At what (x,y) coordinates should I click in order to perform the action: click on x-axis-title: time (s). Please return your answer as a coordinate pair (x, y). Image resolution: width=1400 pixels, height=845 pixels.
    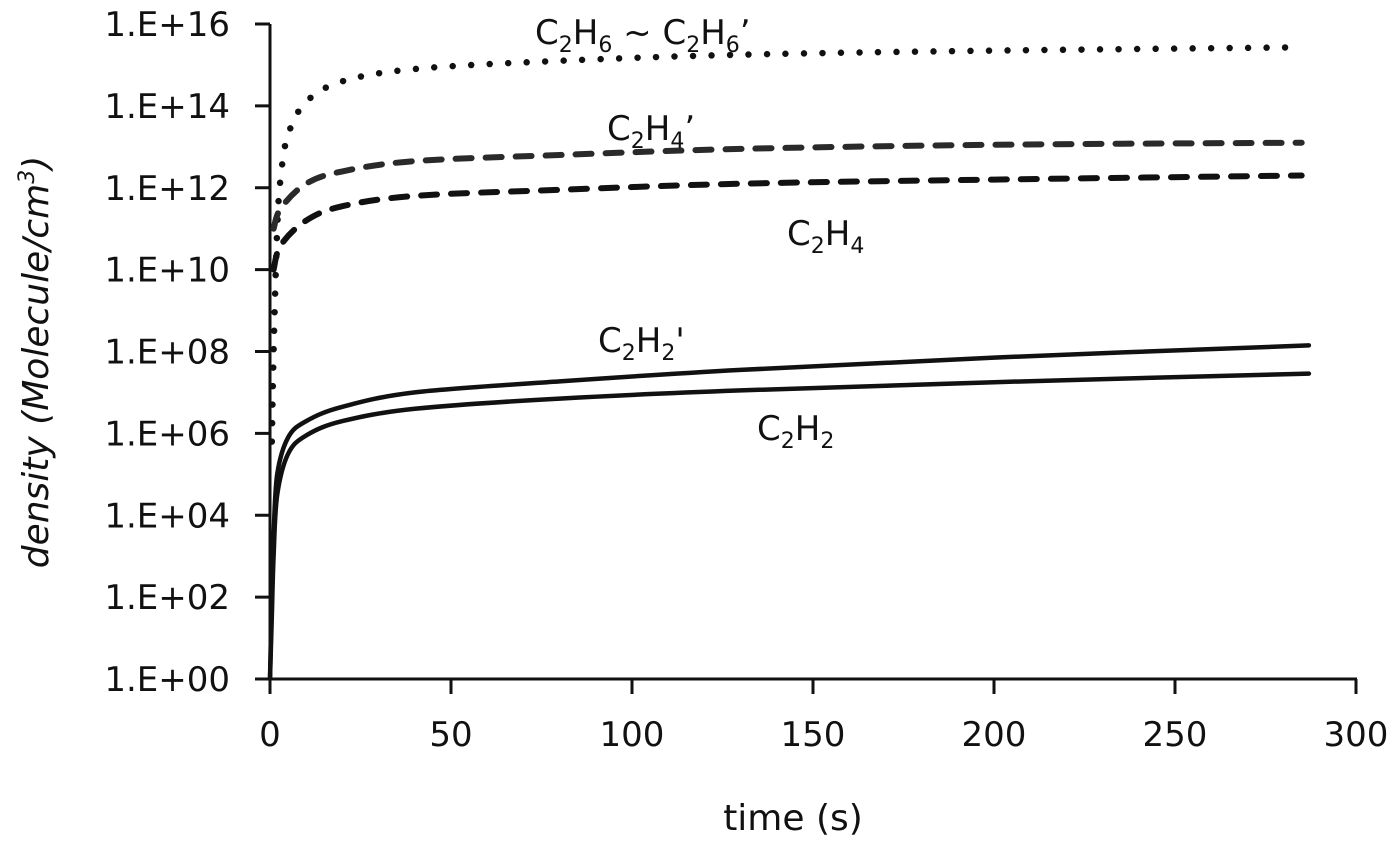
    Looking at the image, I should click on (793, 818).